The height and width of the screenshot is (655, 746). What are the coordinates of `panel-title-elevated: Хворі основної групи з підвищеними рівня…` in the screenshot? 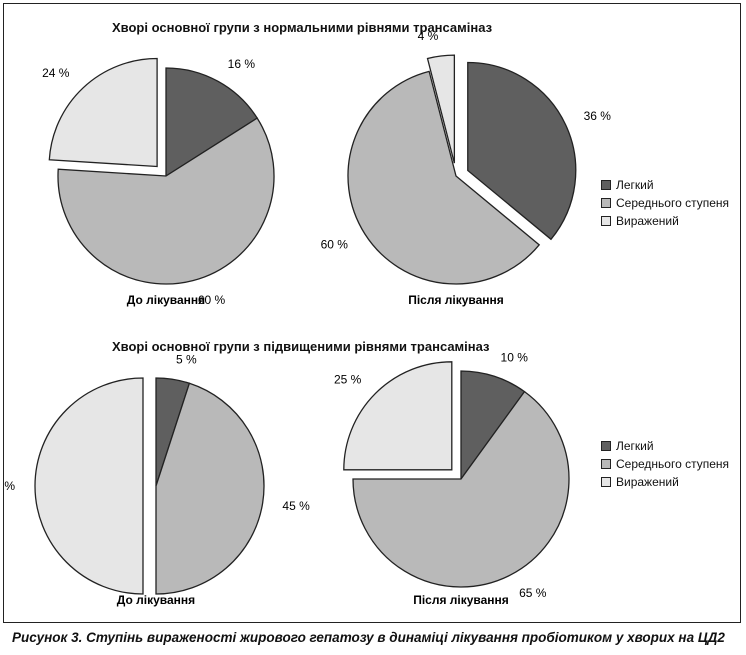 It's located at (301, 346).